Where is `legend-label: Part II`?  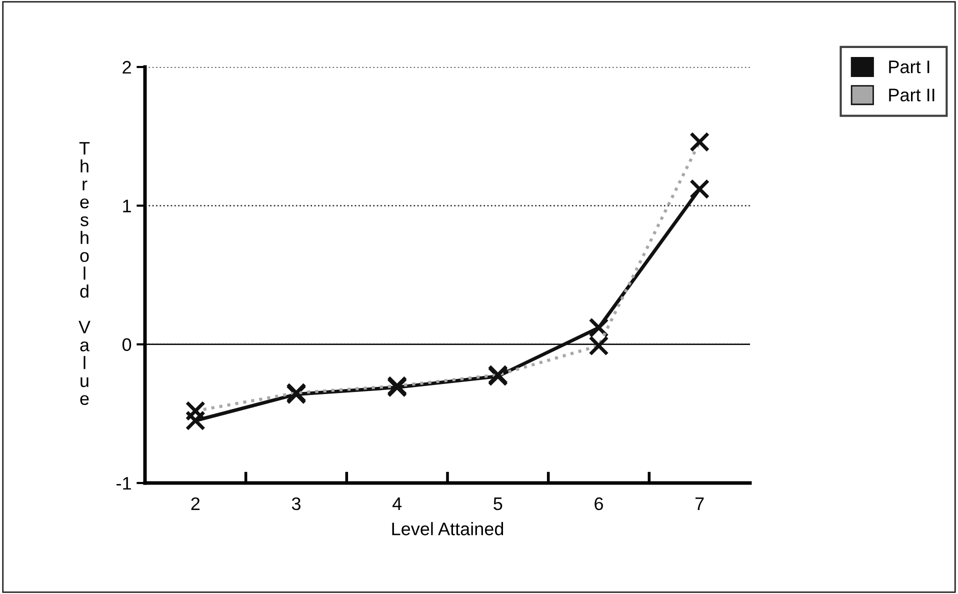
legend-label: Part II is located at coordinates (911, 95).